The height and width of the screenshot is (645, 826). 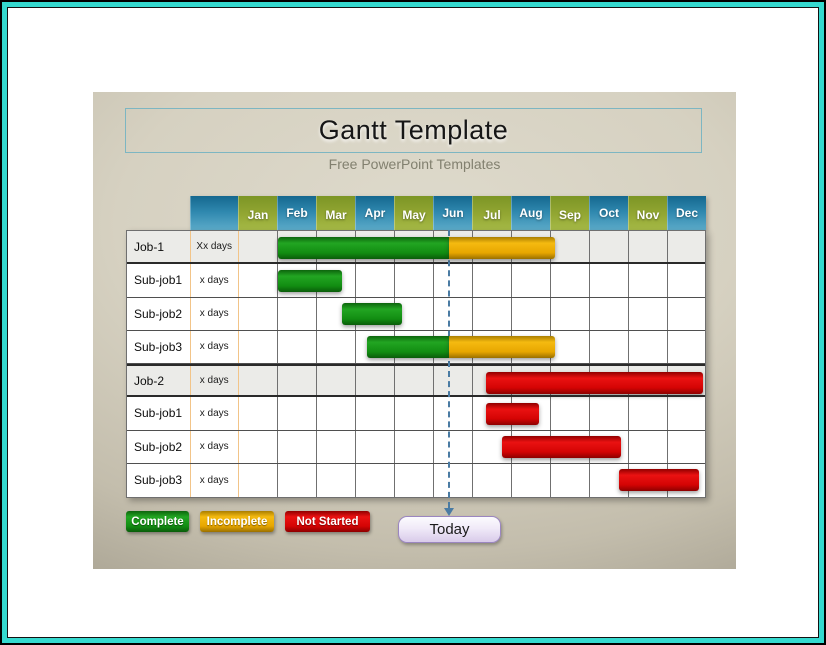 I want to click on legend: Complete Incomplete Not Started, so click(x=248, y=521).